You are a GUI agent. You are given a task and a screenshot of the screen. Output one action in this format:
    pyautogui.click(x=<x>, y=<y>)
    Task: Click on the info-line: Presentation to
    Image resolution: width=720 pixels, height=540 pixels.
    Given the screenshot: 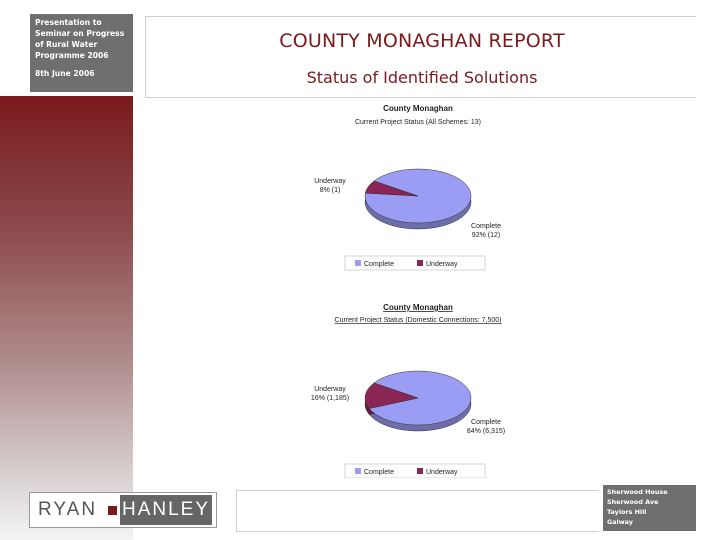 What is the action you would take?
    pyautogui.click(x=68, y=22)
    